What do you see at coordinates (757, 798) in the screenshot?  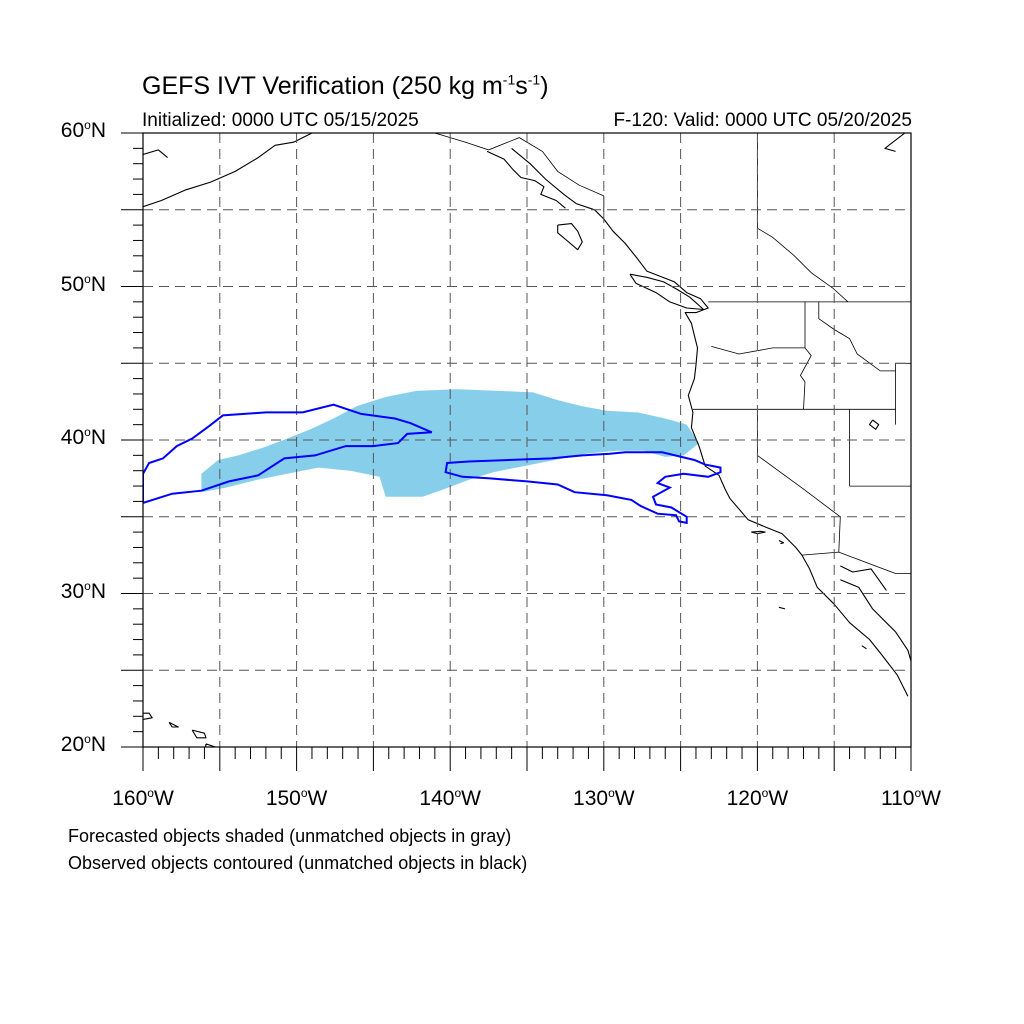 I see `longitude-label: 120oW` at bounding box center [757, 798].